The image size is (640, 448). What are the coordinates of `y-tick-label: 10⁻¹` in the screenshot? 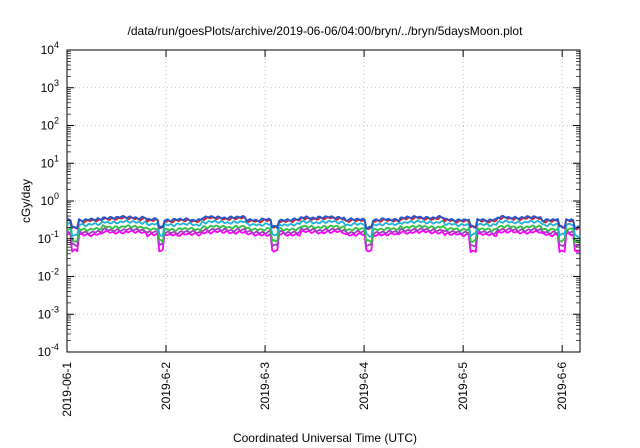 It's located at (48, 237).